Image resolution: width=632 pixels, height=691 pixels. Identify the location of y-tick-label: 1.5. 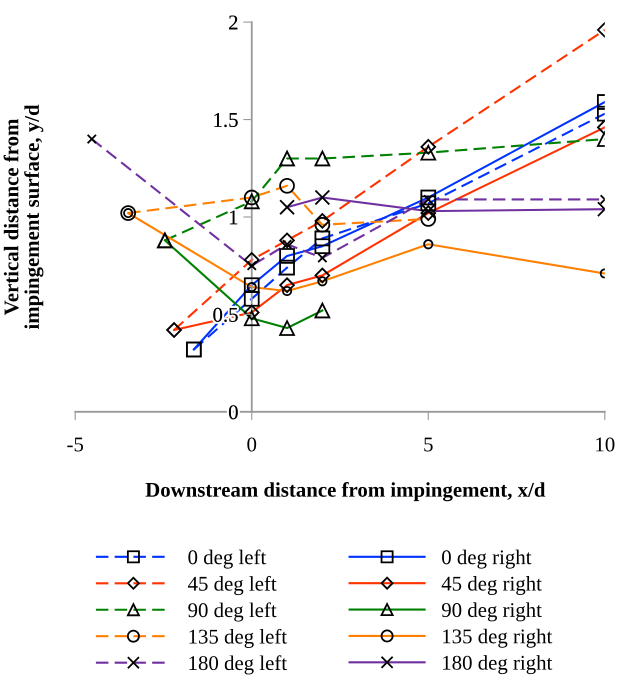
(226, 120).